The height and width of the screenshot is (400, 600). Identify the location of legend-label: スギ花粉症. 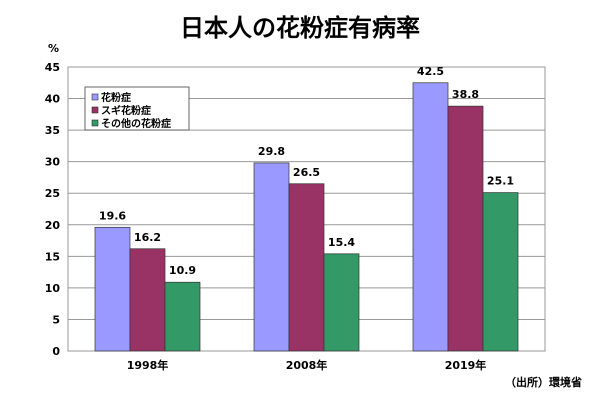
(126, 110).